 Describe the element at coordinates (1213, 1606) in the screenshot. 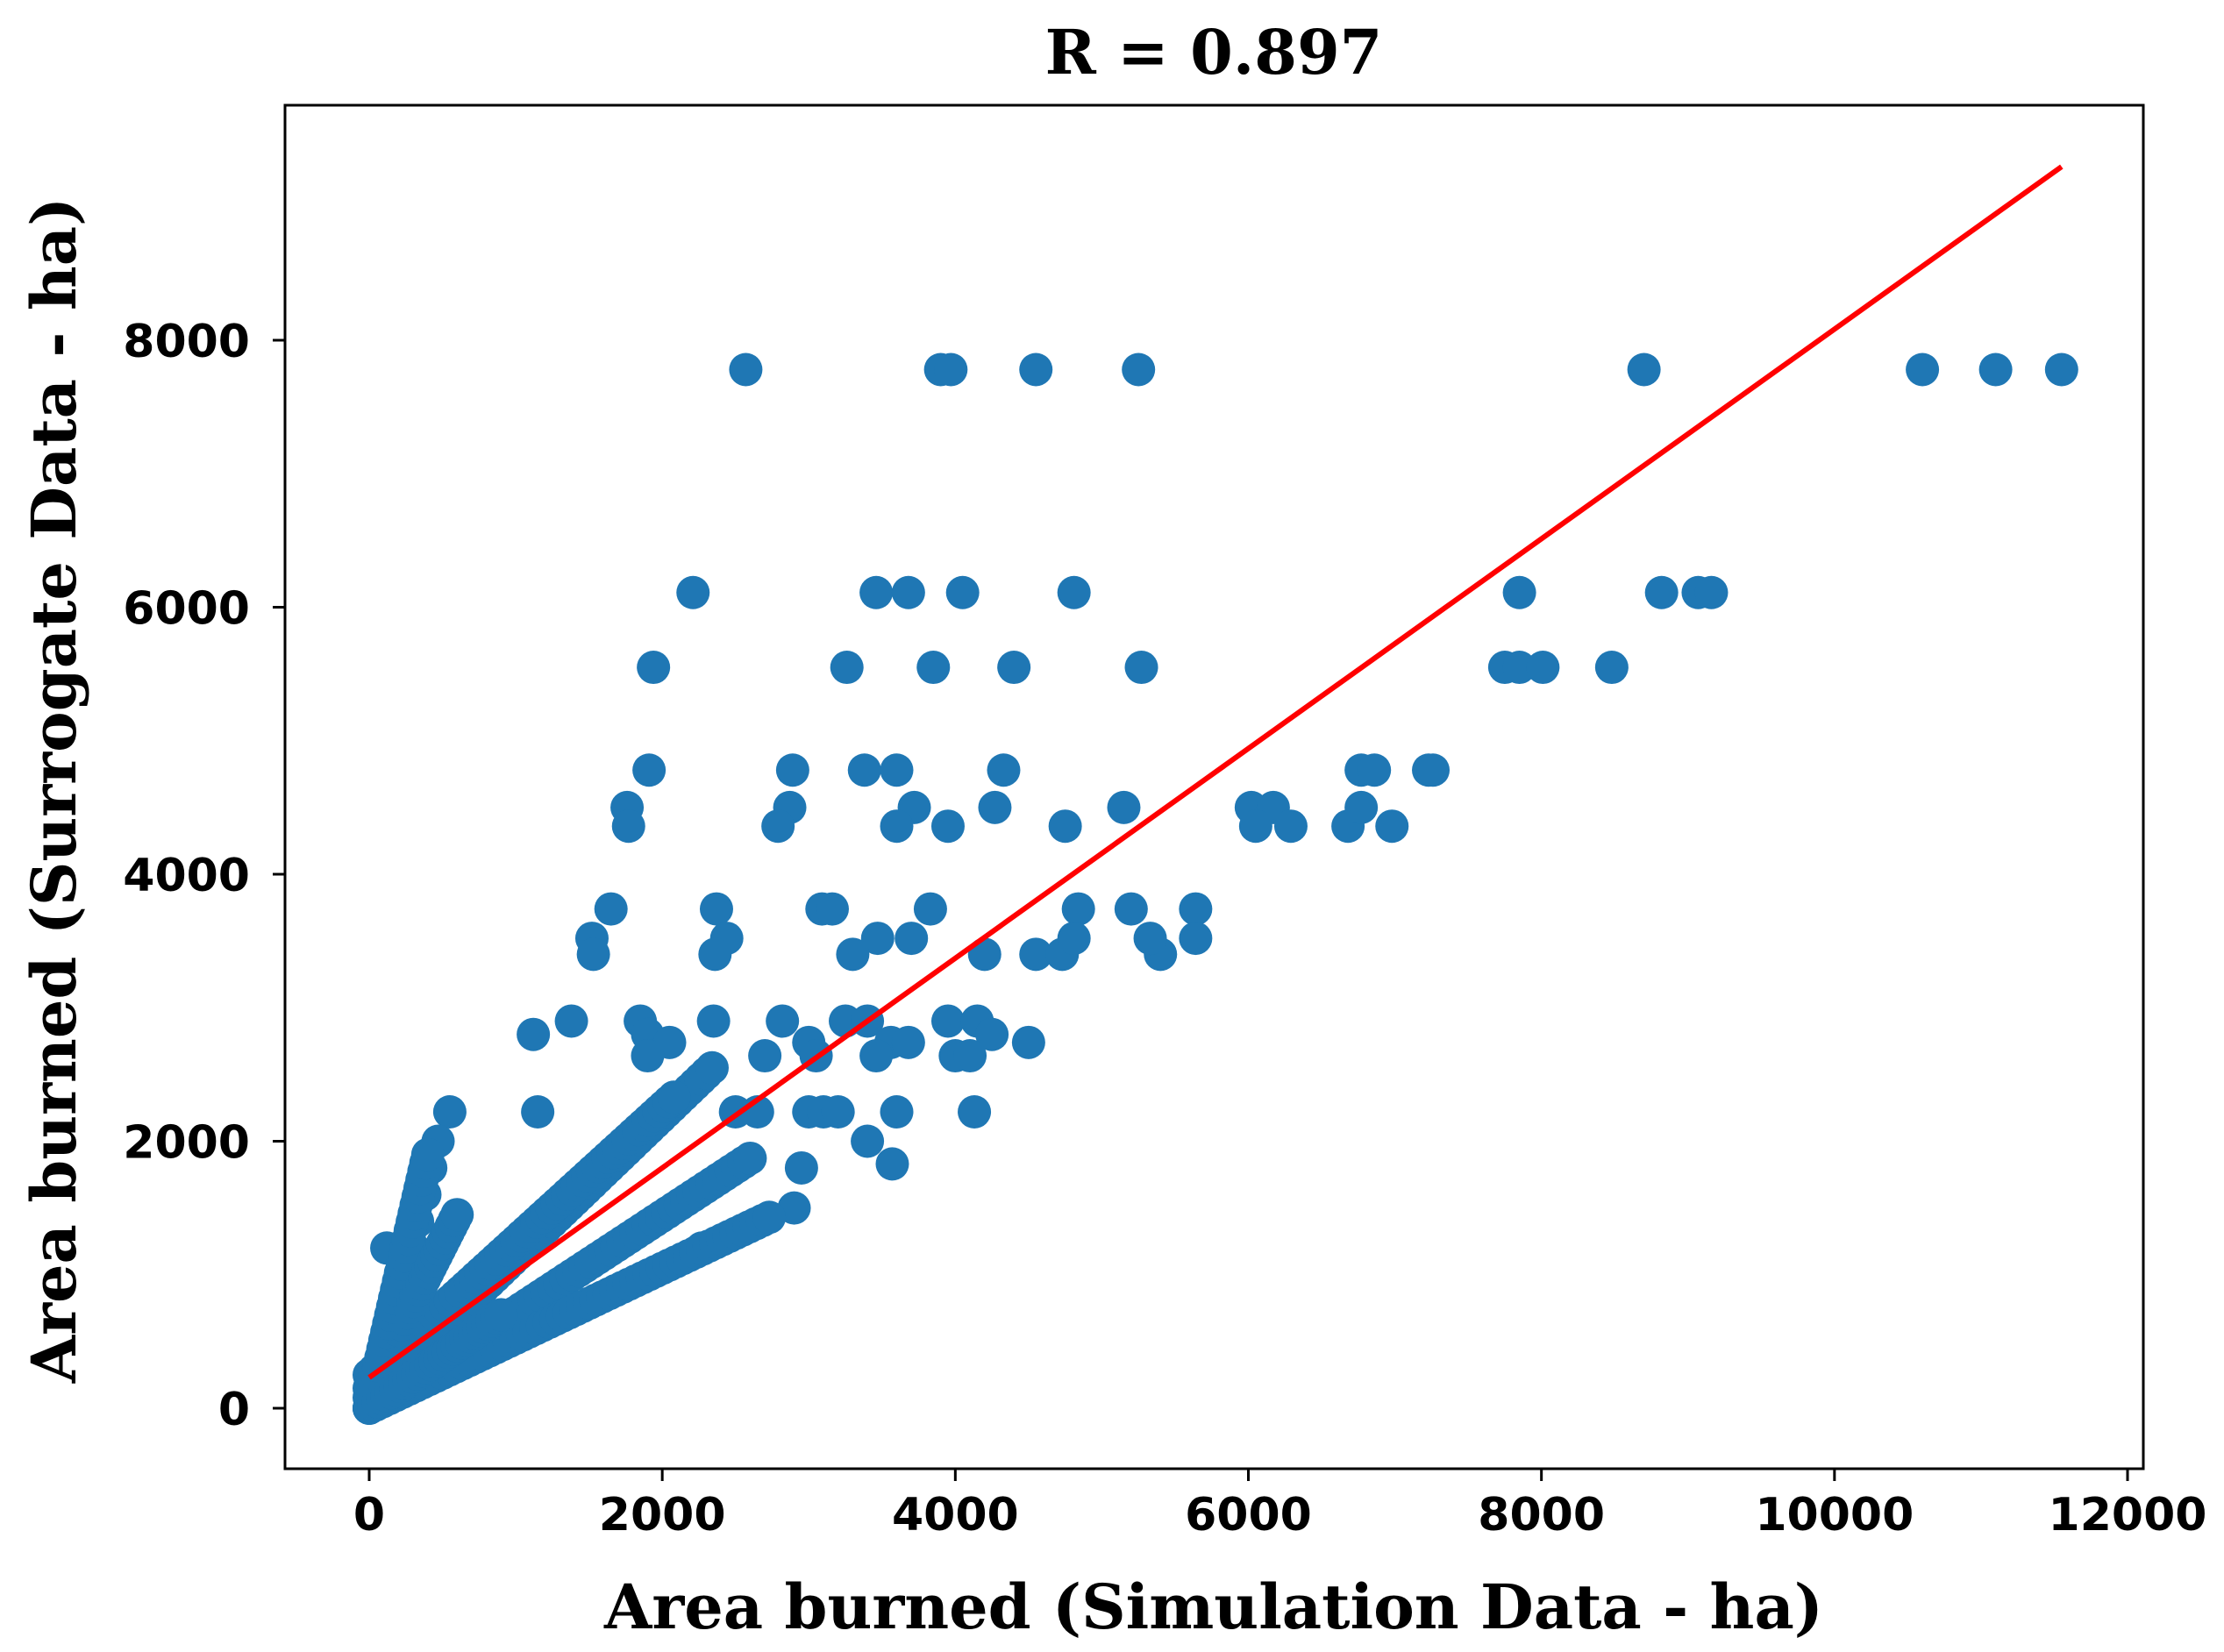

I see `x-axis-label: Area burned (Simulation Data - ha)` at that location.